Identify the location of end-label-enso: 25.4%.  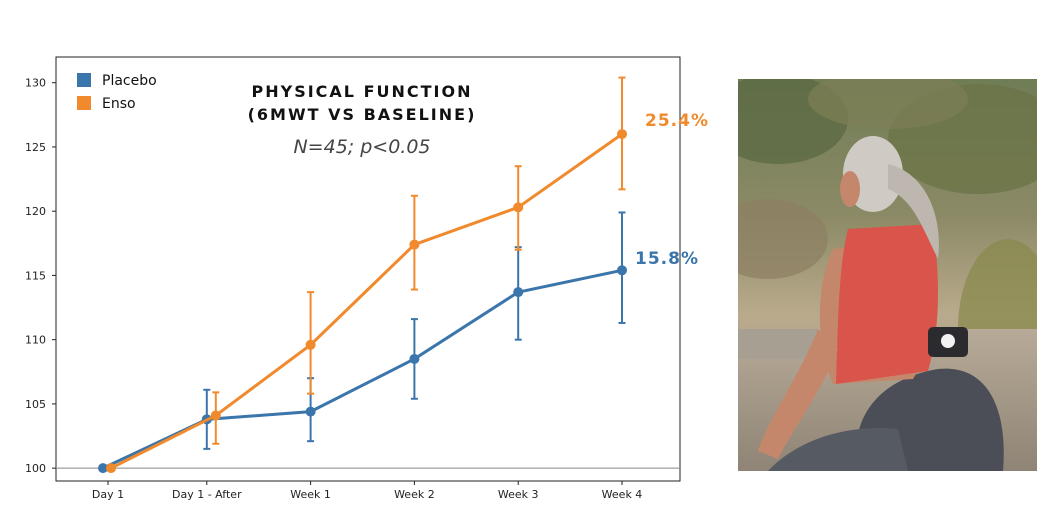
(677, 121).